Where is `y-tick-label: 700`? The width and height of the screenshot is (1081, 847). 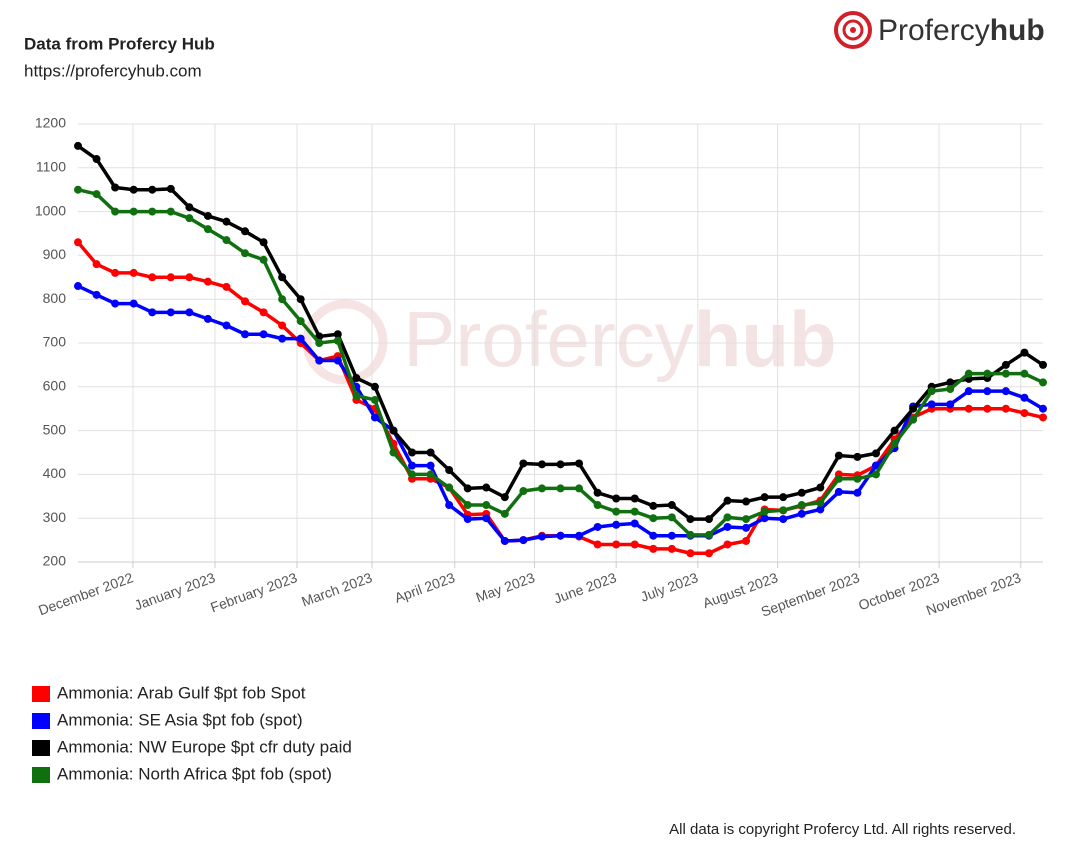 y-tick-label: 700 is located at coordinates (55, 342).